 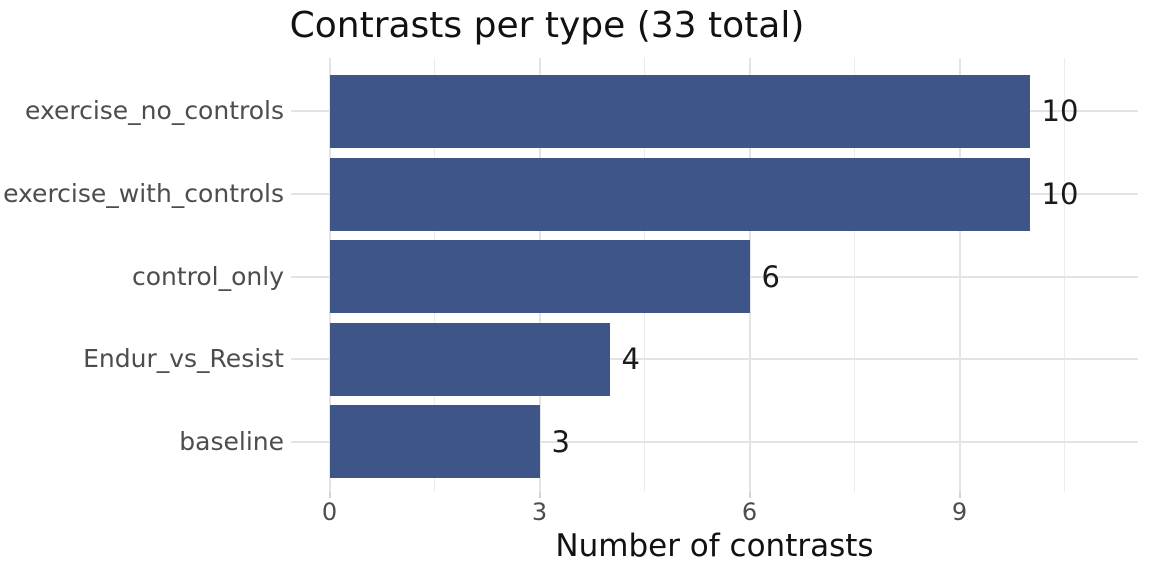 What do you see at coordinates (154, 111) in the screenshot?
I see `category-label: exercise_no_controls` at bounding box center [154, 111].